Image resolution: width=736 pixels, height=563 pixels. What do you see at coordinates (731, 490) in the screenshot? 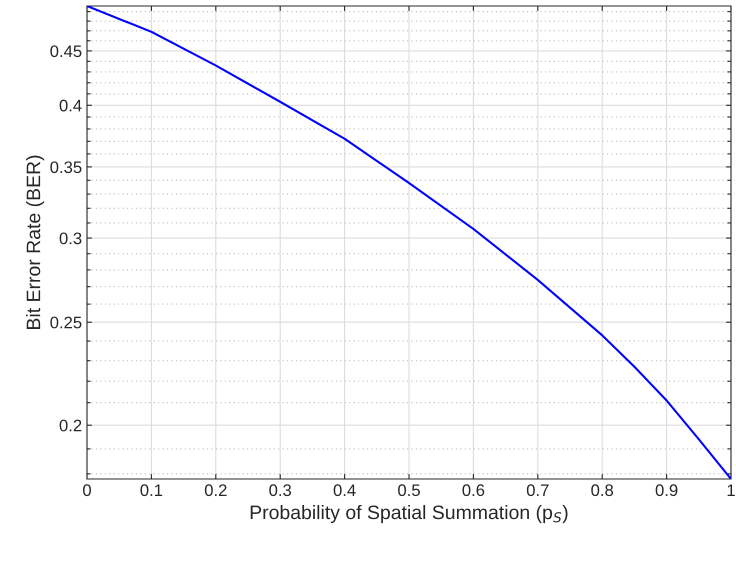
I see `x-tick-label: 1` at bounding box center [731, 490].